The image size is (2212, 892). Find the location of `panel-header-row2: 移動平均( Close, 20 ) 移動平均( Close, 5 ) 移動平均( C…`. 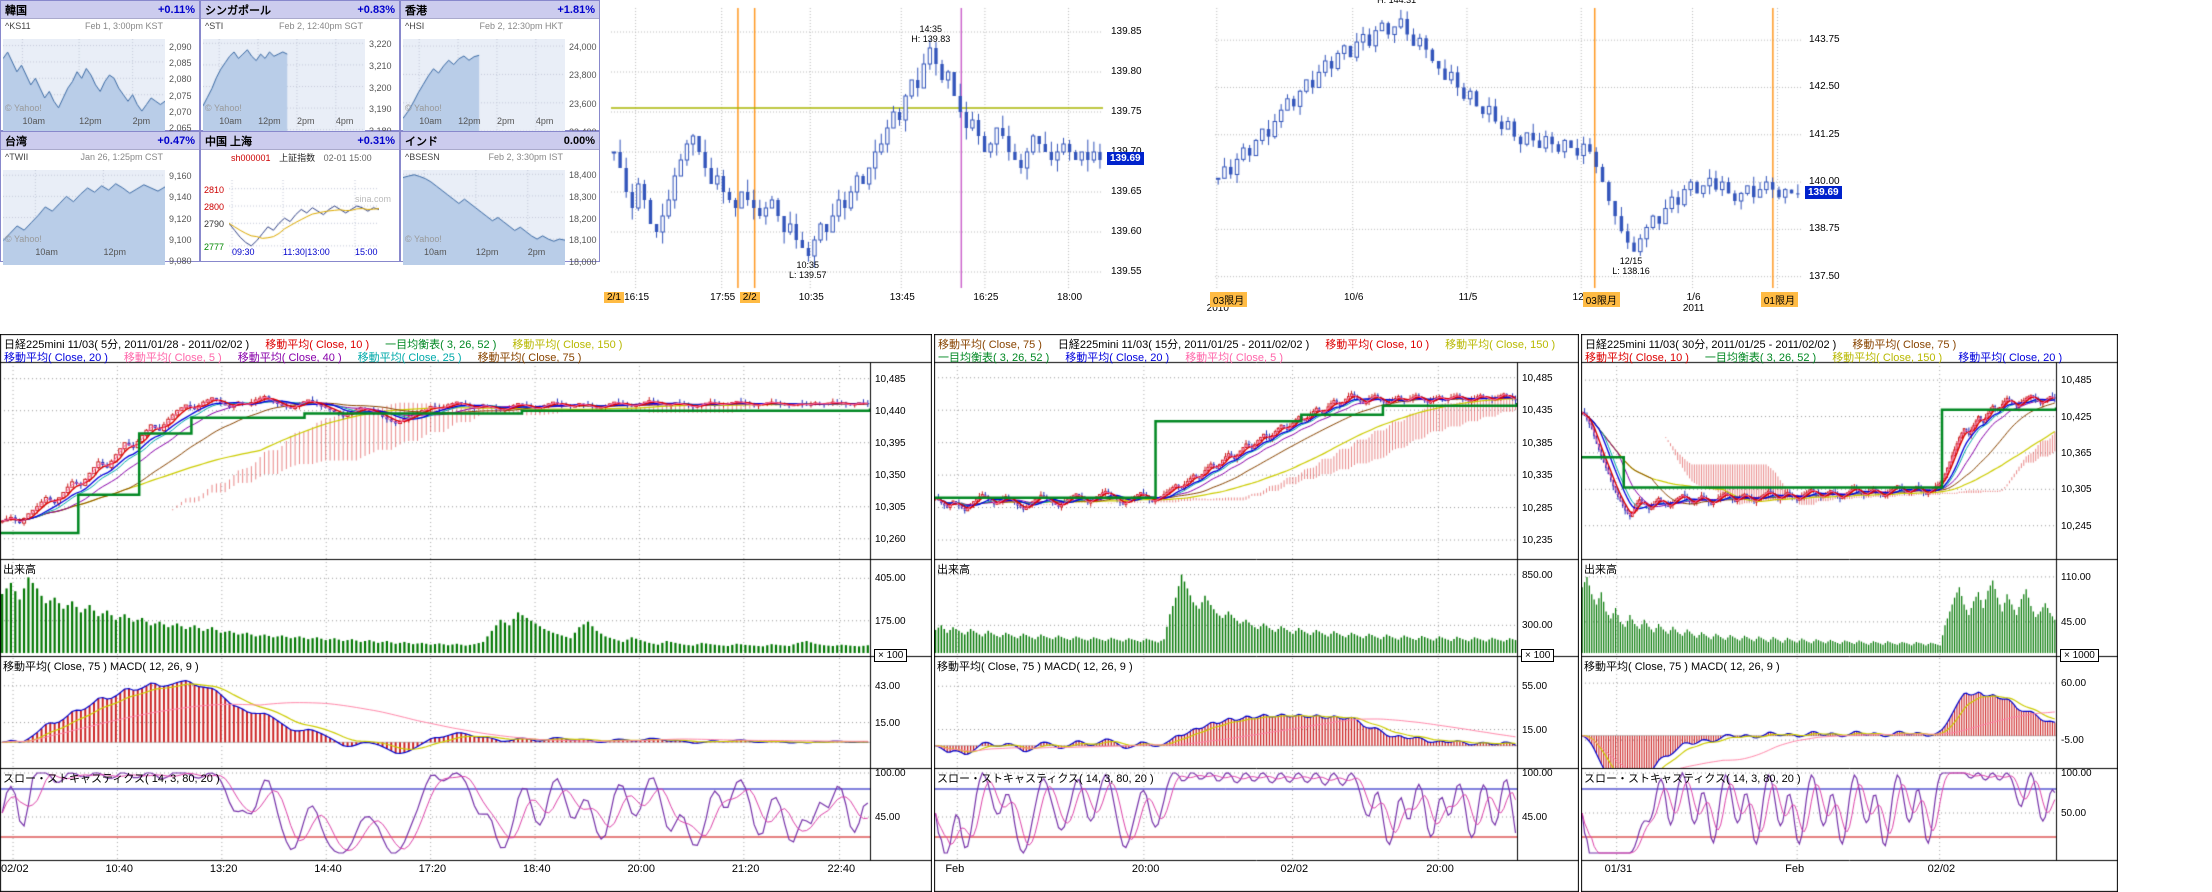

panel-header-row2: 移動平均( Close, 20 ) 移動平均( Close, 5 ) 移動平均( C… is located at coordinates (300, 357).